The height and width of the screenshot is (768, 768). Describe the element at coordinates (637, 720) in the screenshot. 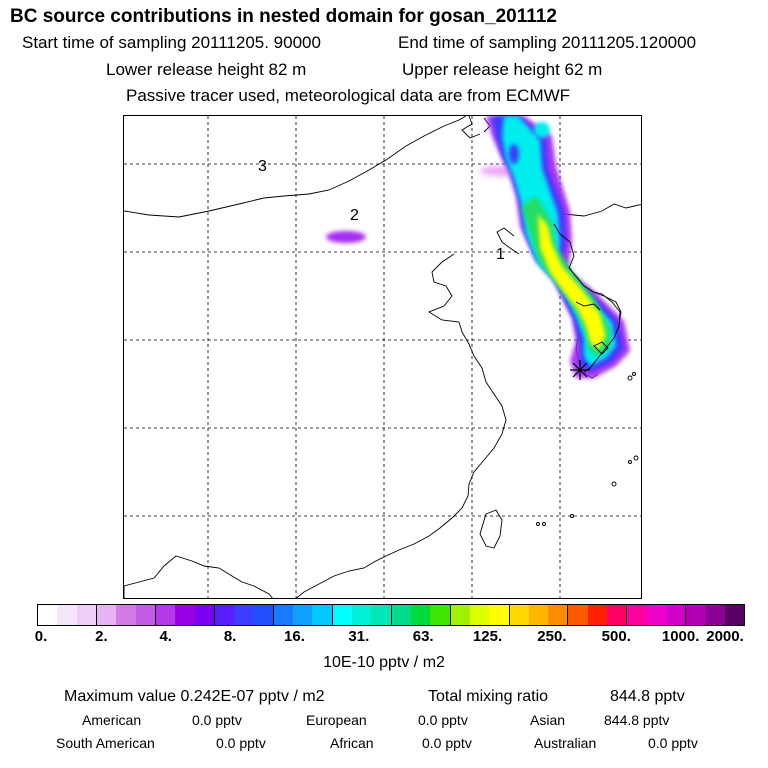

I see `region-value-asian: 844.8 pptv` at that location.